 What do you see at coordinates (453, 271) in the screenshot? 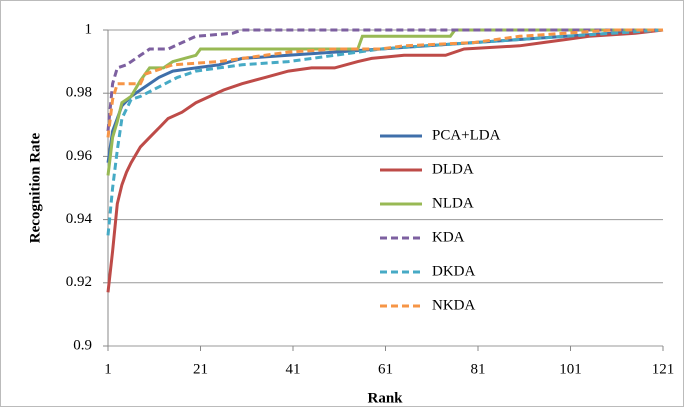
I see `legend-label: DKDA` at bounding box center [453, 271].